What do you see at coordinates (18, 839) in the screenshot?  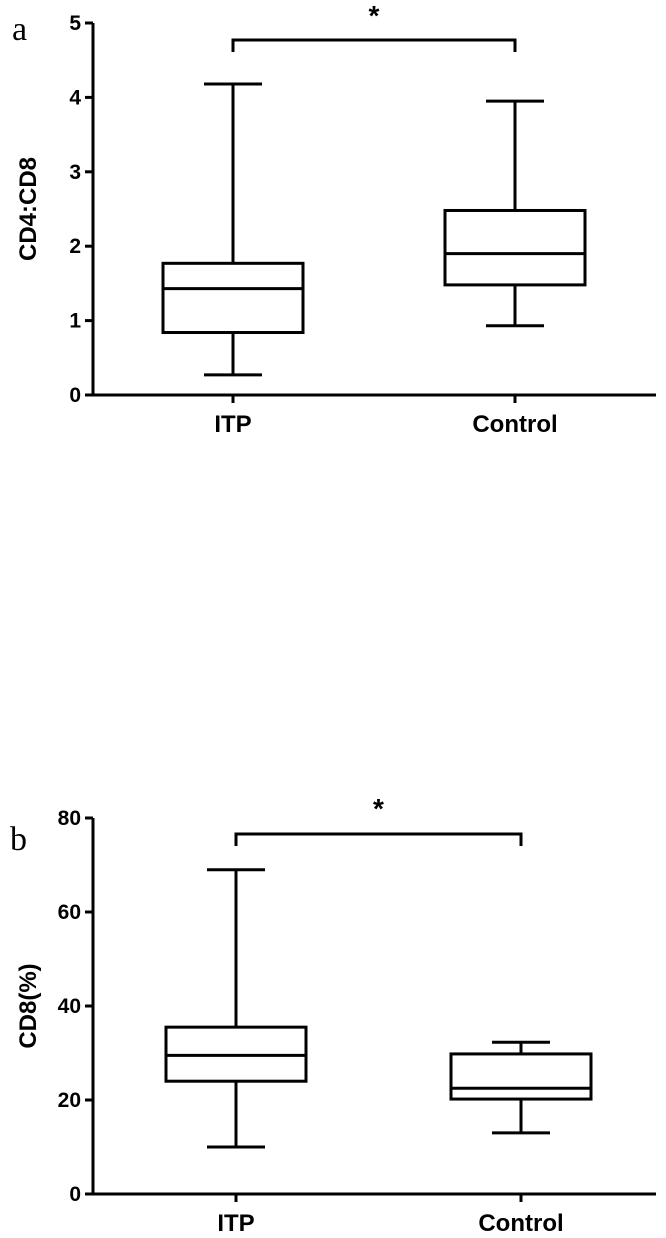 I see `panel-letter: b` at bounding box center [18, 839].